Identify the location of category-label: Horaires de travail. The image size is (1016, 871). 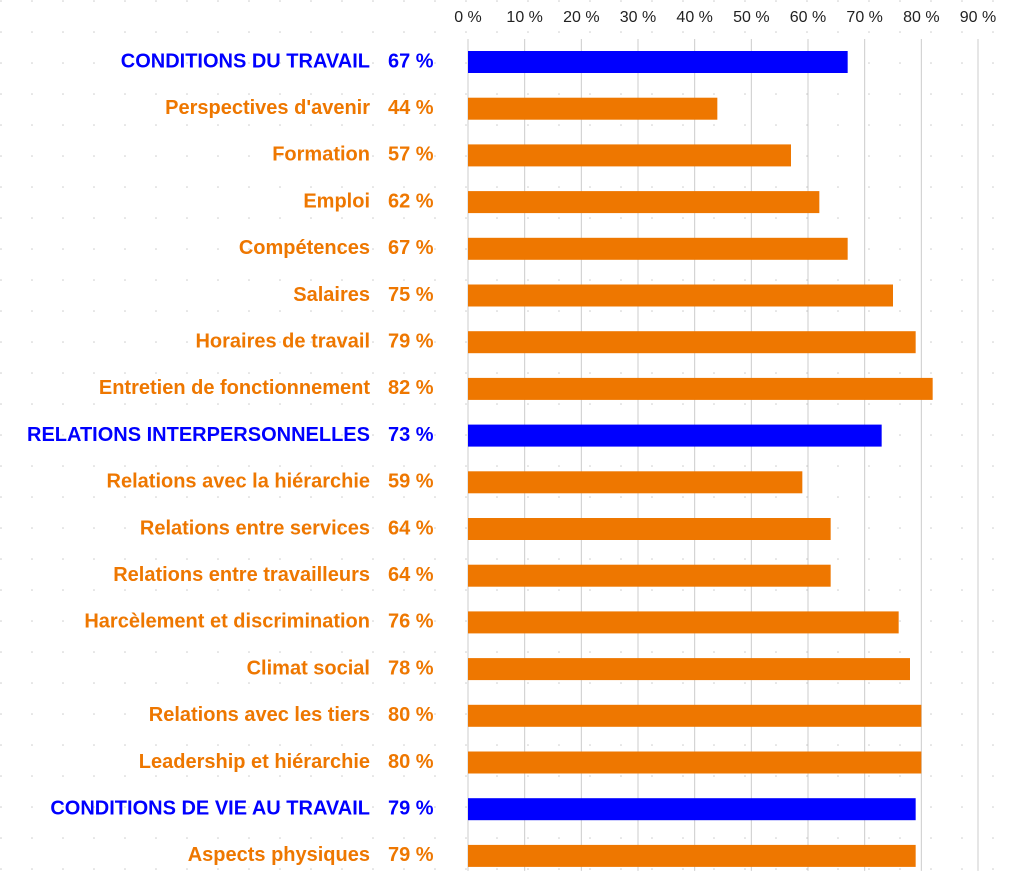
(282, 341).